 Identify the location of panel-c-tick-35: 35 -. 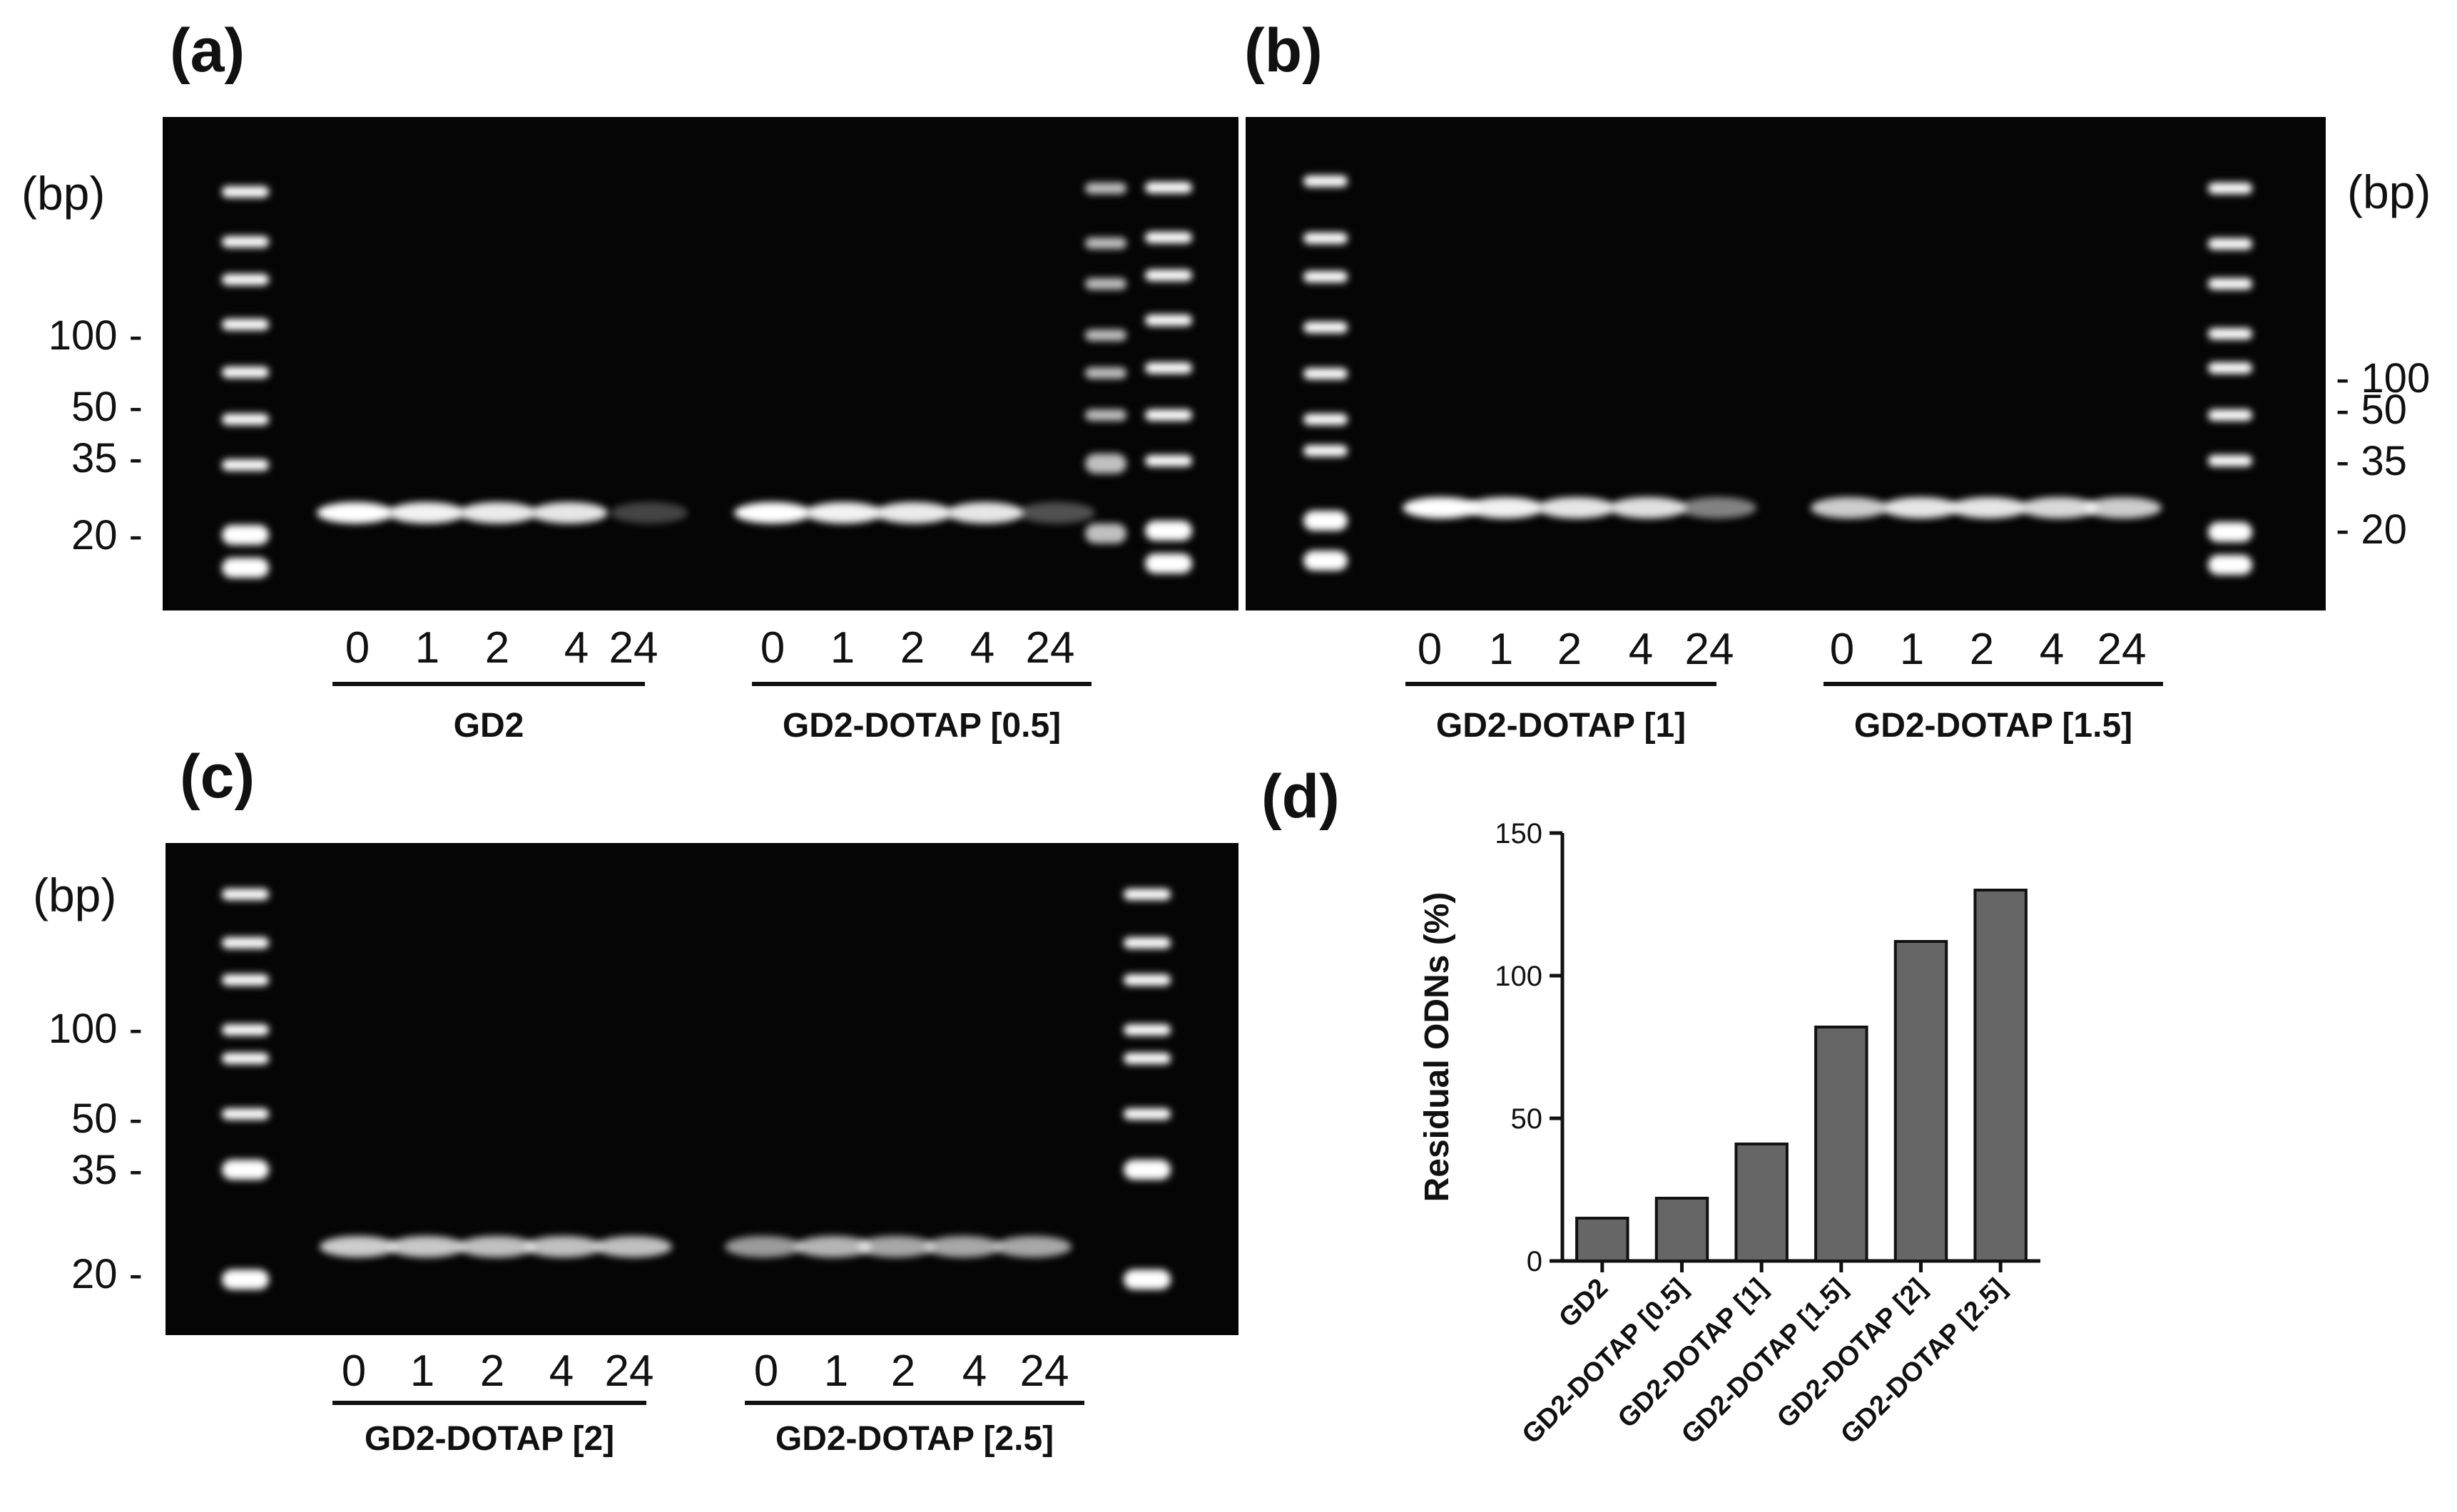
(107, 1170).